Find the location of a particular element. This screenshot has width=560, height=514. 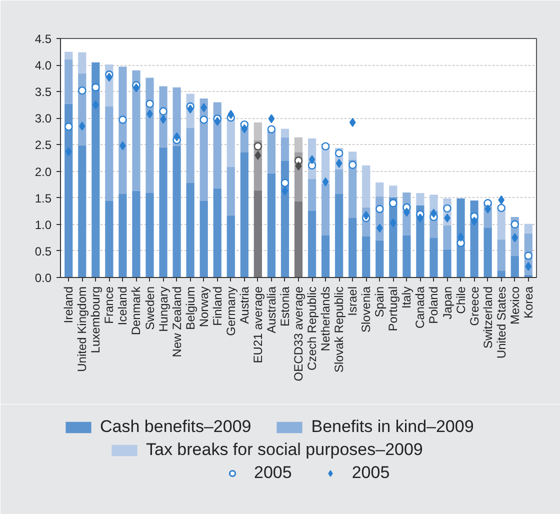

x-tick-label: Portugal is located at coordinates (393, 309).